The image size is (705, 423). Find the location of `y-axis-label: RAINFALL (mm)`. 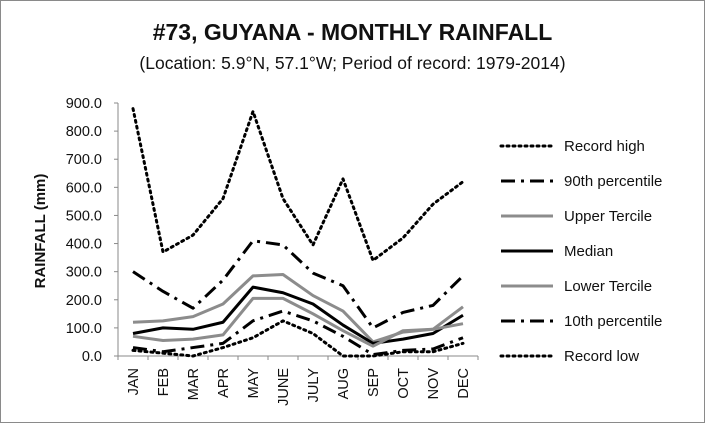

y-axis-label: RAINFALL (mm) is located at coordinates (40, 231).